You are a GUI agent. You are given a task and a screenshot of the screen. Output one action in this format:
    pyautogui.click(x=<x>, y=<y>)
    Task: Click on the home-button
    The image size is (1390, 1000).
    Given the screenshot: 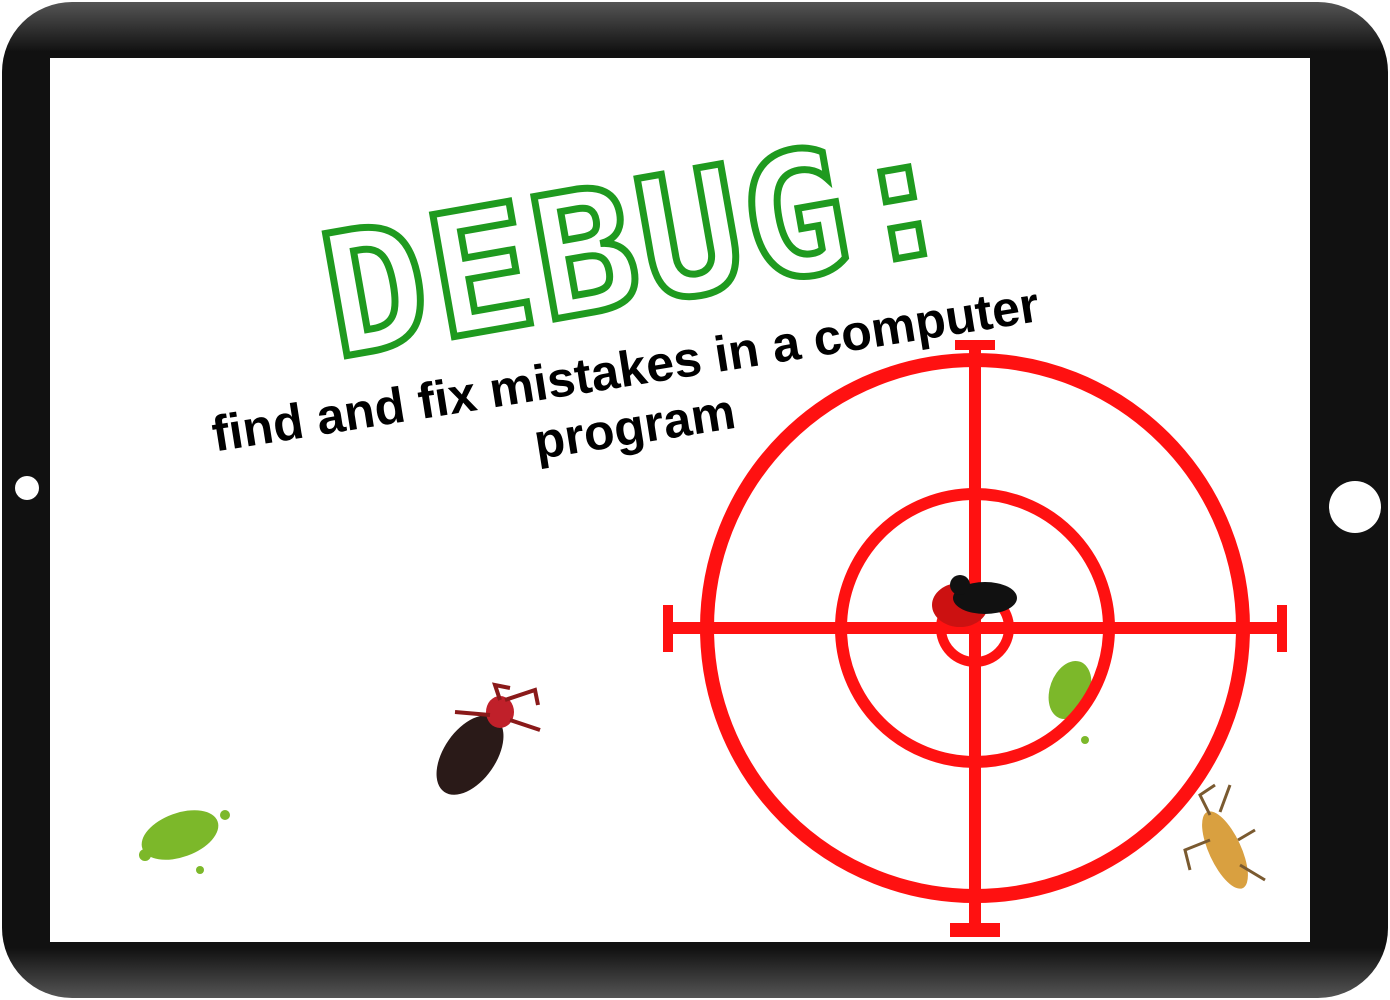 What is the action you would take?
    pyautogui.click(x=1355, y=507)
    